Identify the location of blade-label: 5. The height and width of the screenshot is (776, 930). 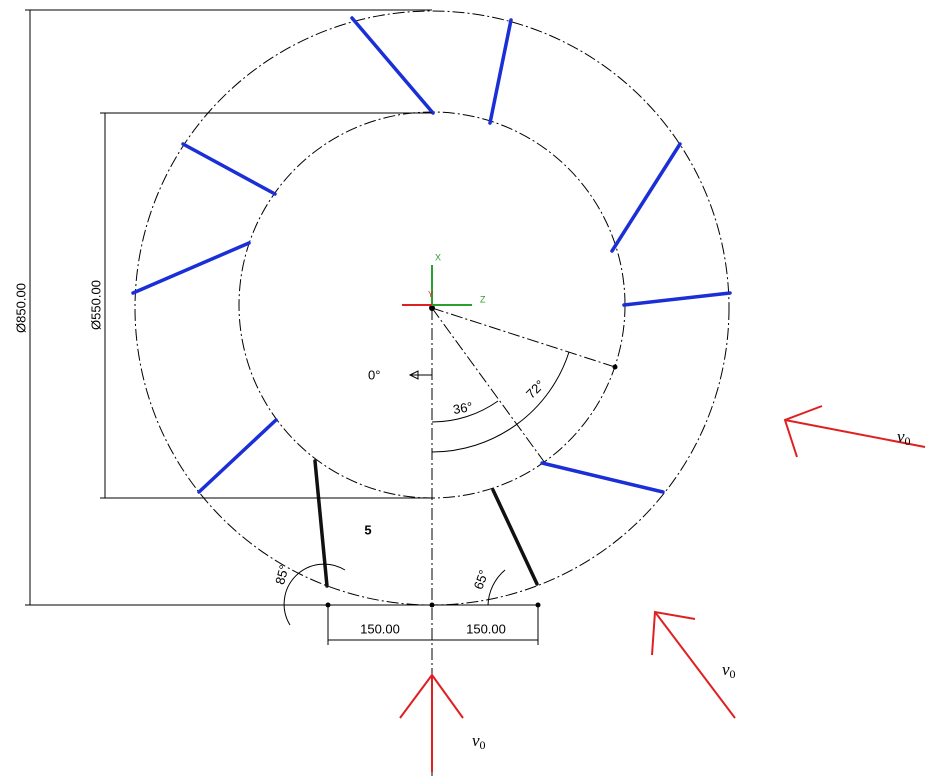
(367, 529).